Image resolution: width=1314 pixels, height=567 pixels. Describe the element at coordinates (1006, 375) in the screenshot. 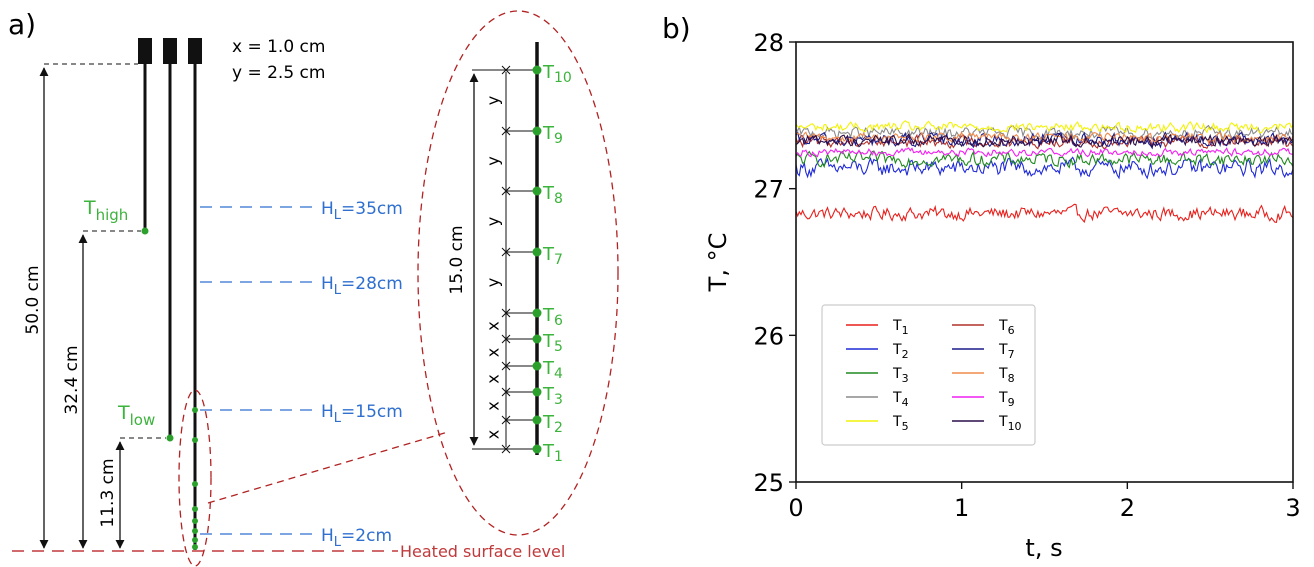

I see `legend-label: T8` at that location.